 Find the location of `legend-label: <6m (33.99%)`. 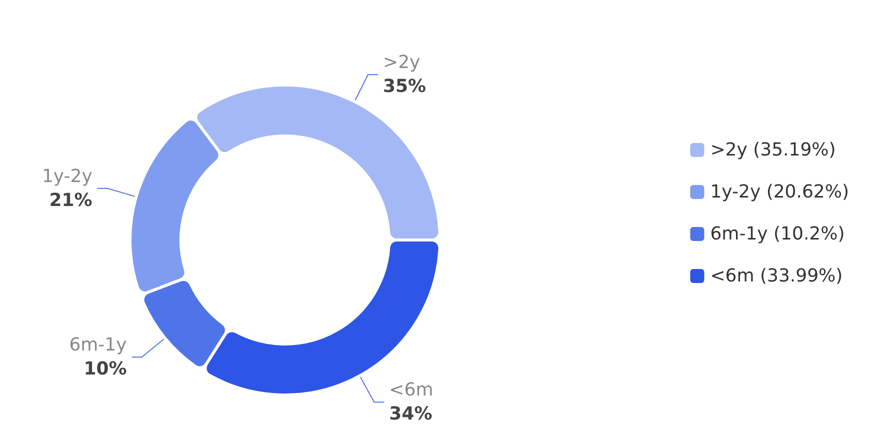

legend-label: <6m (33.99%) is located at coordinates (776, 276).